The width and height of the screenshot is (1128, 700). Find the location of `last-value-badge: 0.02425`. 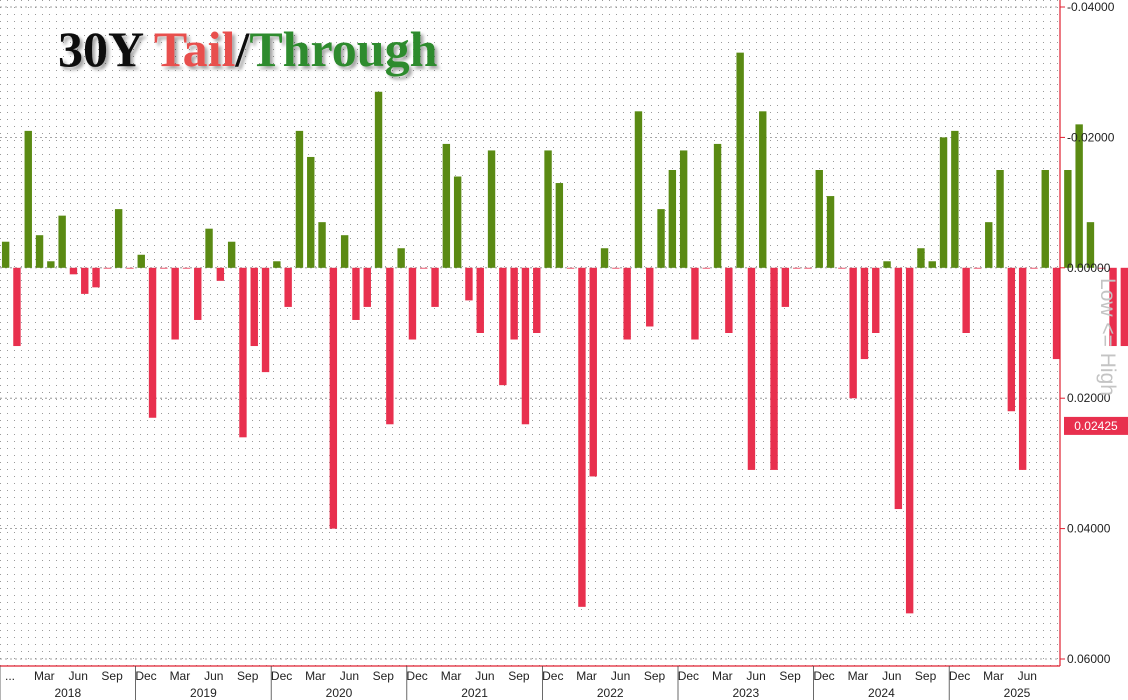

last-value-badge: 0.02425 is located at coordinates (1096, 425).